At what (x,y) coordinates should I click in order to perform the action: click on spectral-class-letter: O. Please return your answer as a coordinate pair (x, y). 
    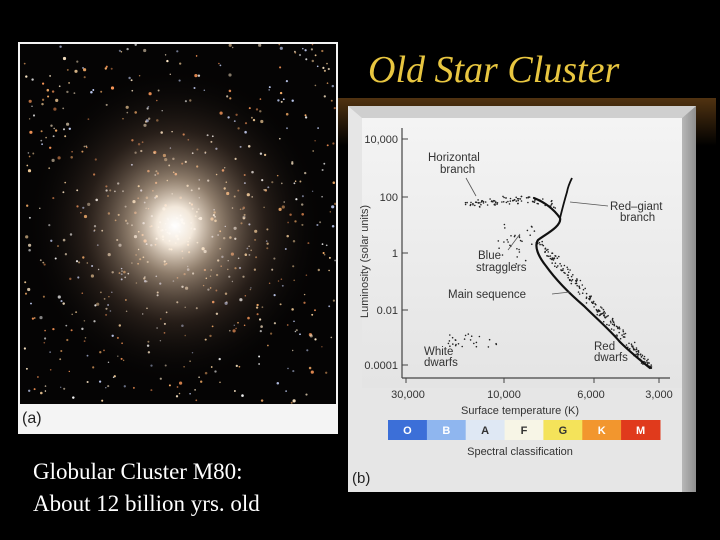
    Looking at the image, I should click on (407, 431).